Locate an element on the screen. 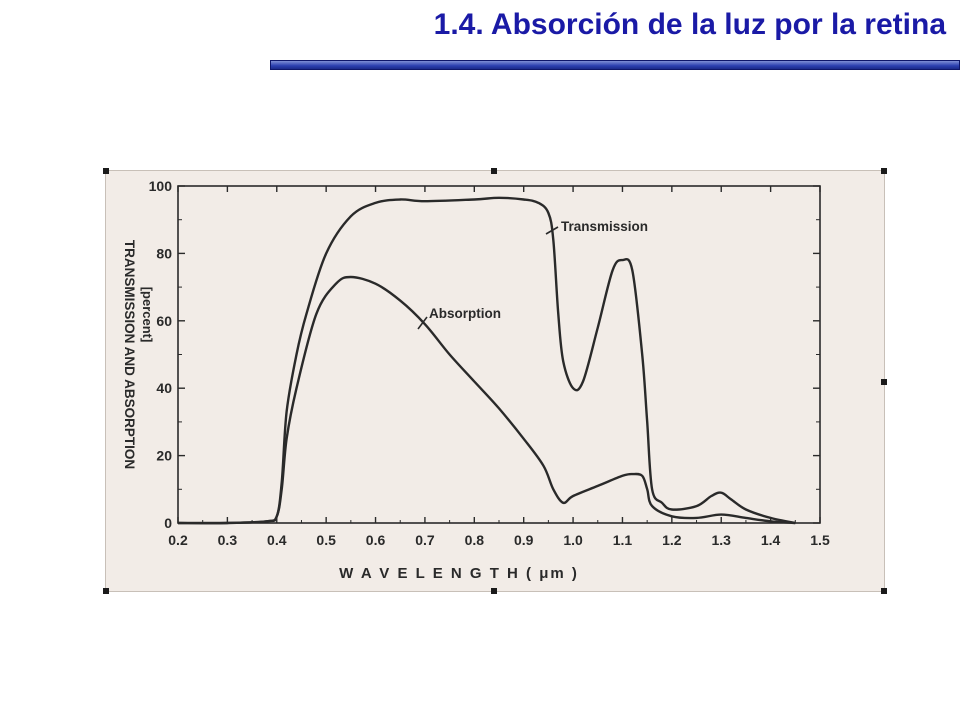 The image size is (960, 720). x-tick-label: 0.3 is located at coordinates (228, 540).